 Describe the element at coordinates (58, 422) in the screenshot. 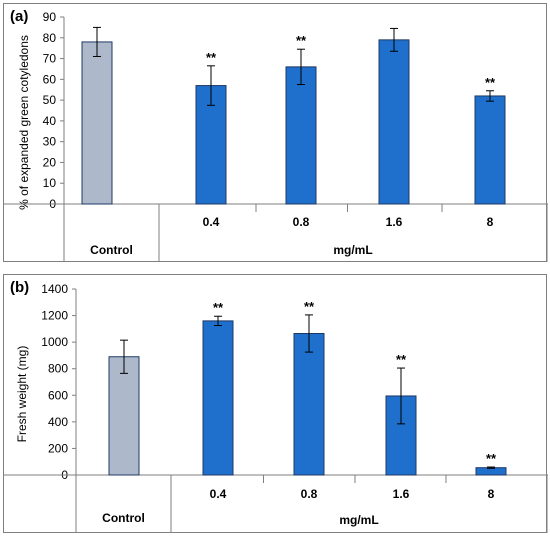

I see `y-tick-label: 400` at that location.